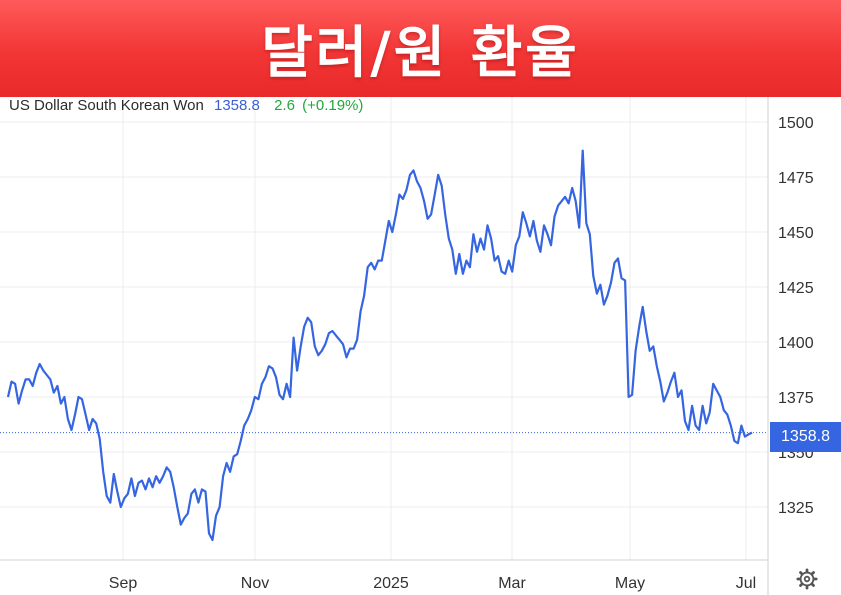 The width and height of the screenshot is (841, 595). What do you see at coordinates (796, 398) in the screenshot?
I see `y-tick-label: 1375` at bounding box center [796, 398].